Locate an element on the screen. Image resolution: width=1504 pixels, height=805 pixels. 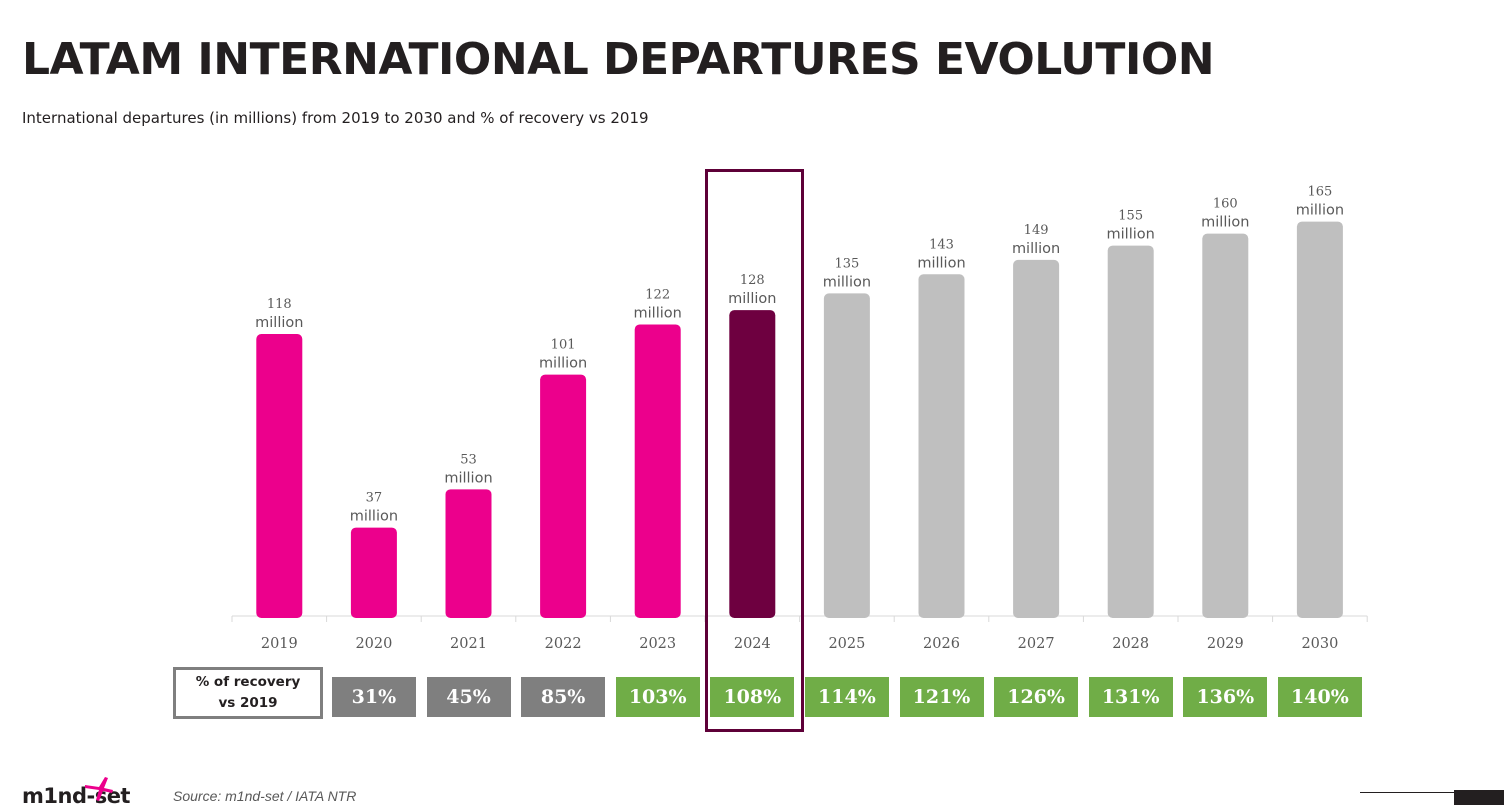
data-label-value: 155 is located at coordinates (1130, 216).